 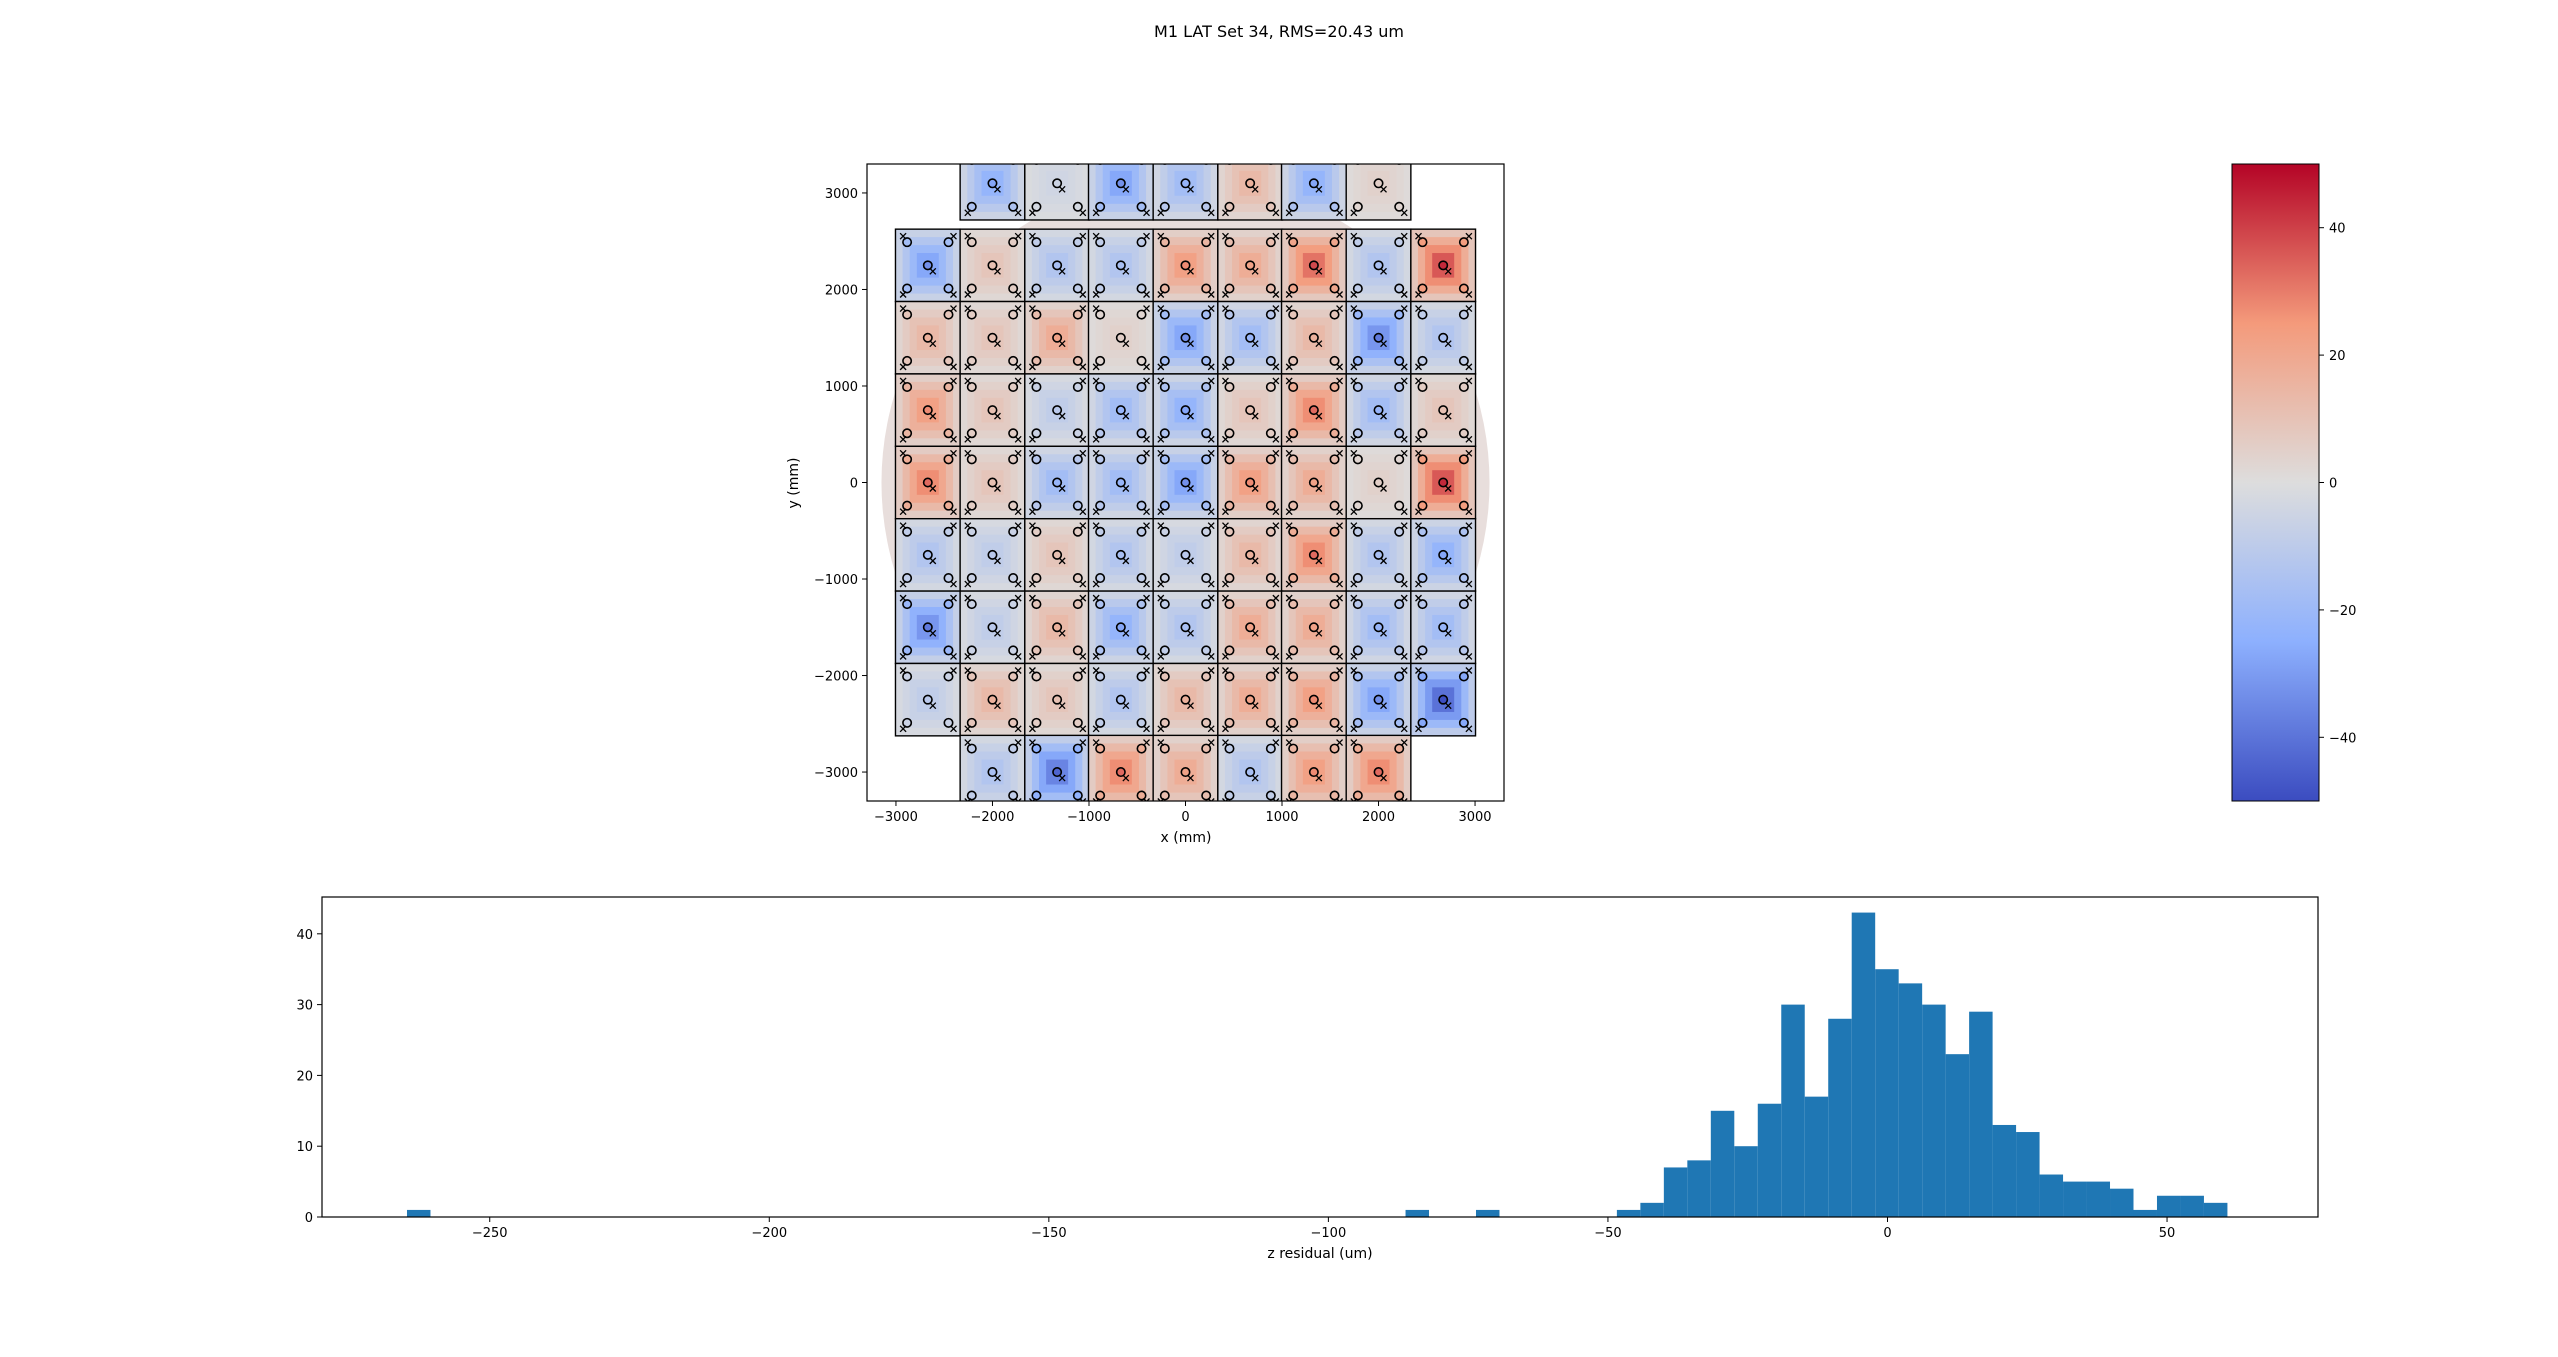 I want to click on colorbar-tick-label: 0, so click(x=2333, y=484).